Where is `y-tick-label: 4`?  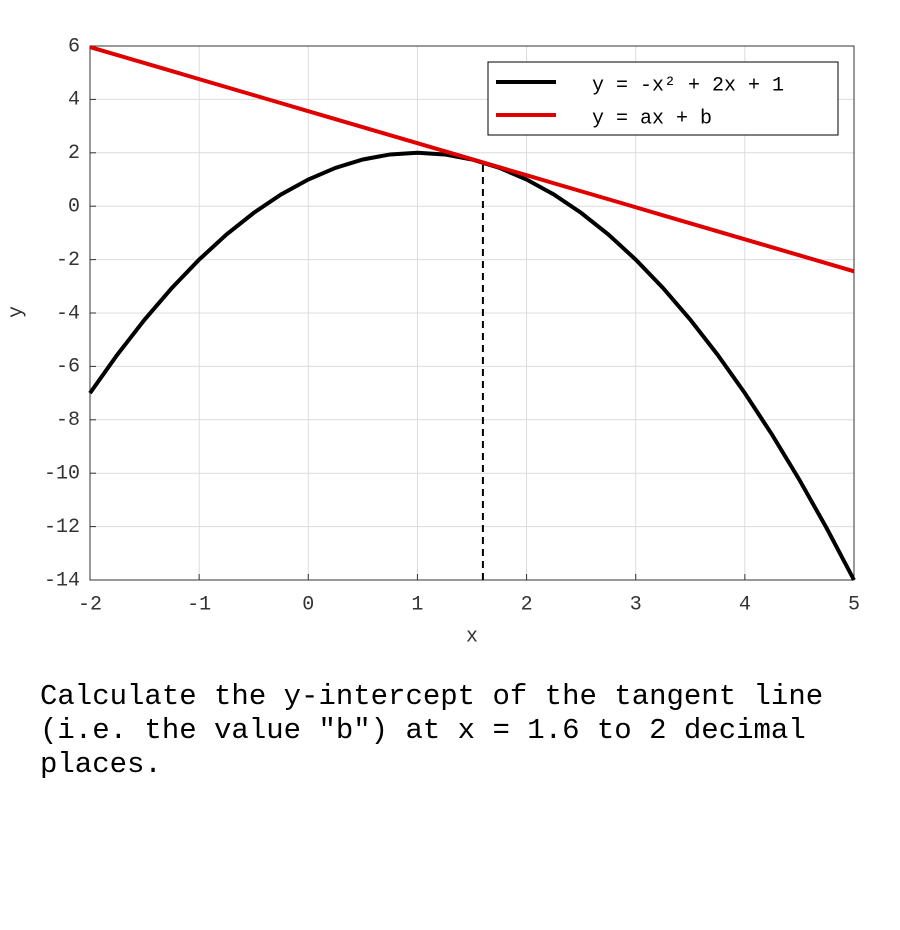 y-tick-label: 4 is located at coordinates (74, 100).